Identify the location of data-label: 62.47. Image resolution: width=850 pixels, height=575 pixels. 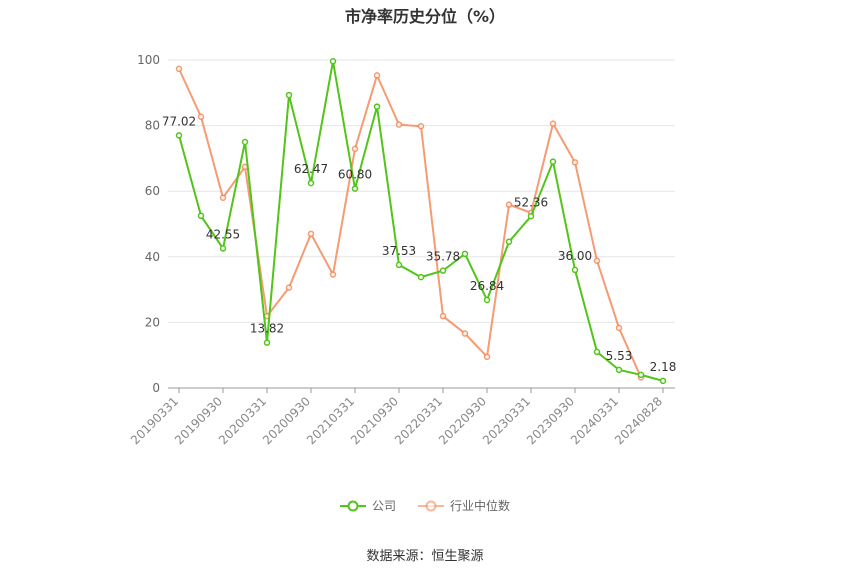
(311, 169).